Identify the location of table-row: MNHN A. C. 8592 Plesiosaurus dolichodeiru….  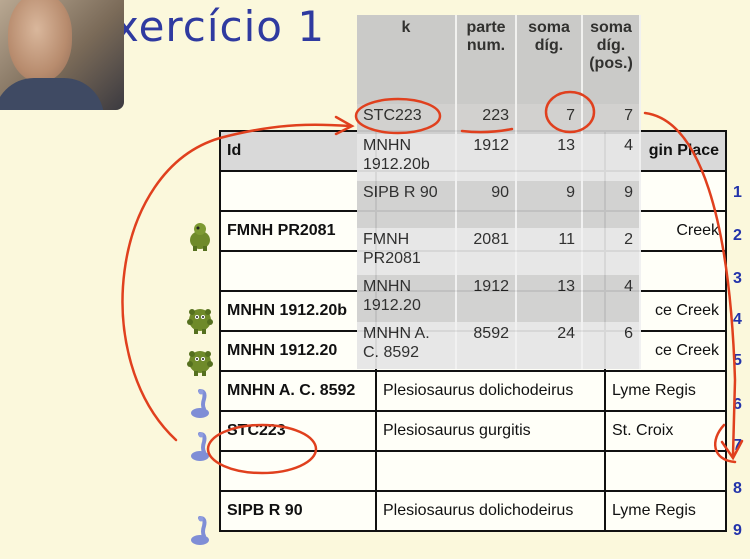
(473, 391).